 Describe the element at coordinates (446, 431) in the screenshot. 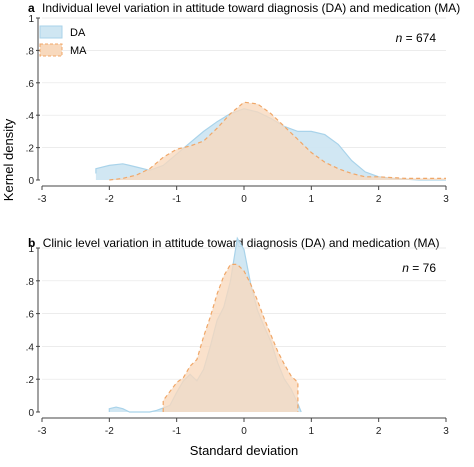

I see `panel-b-x-tick-label: 3` at that location.